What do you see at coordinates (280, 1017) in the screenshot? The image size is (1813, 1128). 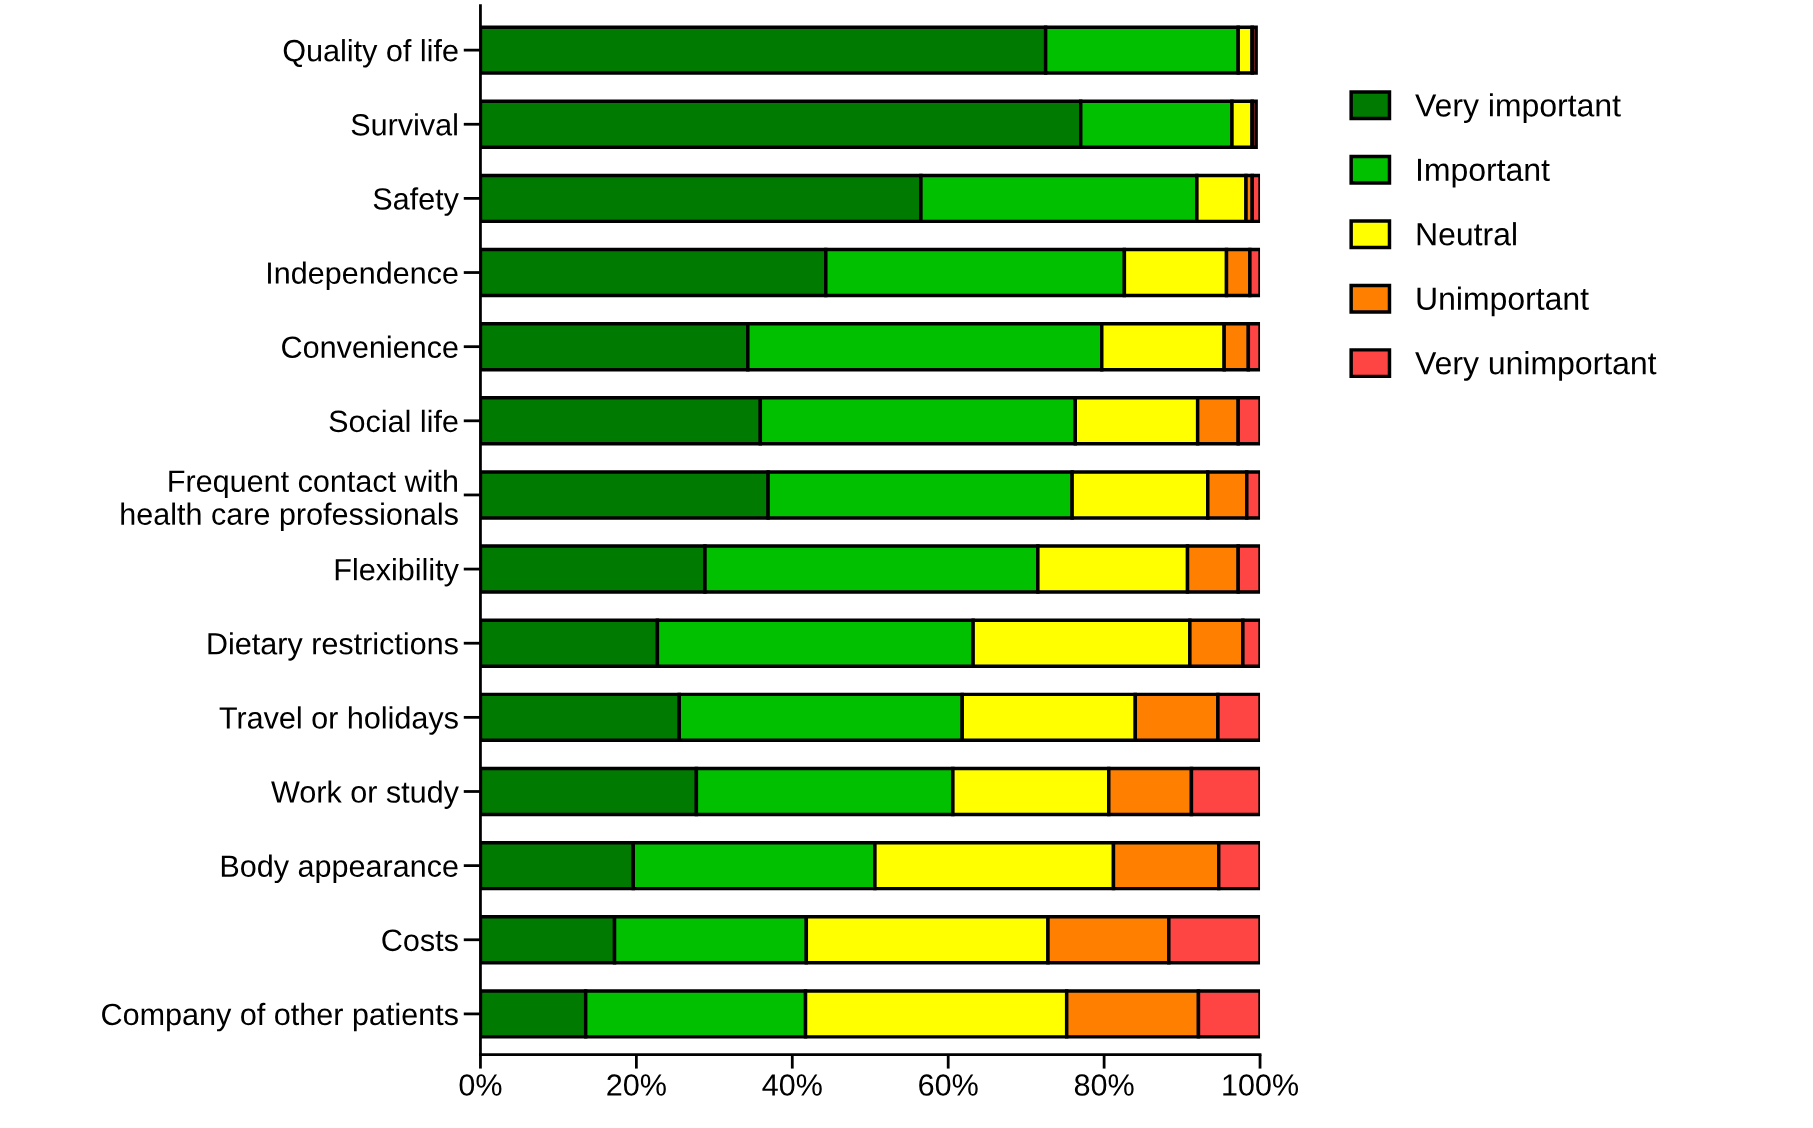 I see `y-tick-label: Company of other patients` at bounding box center [280, 1017].